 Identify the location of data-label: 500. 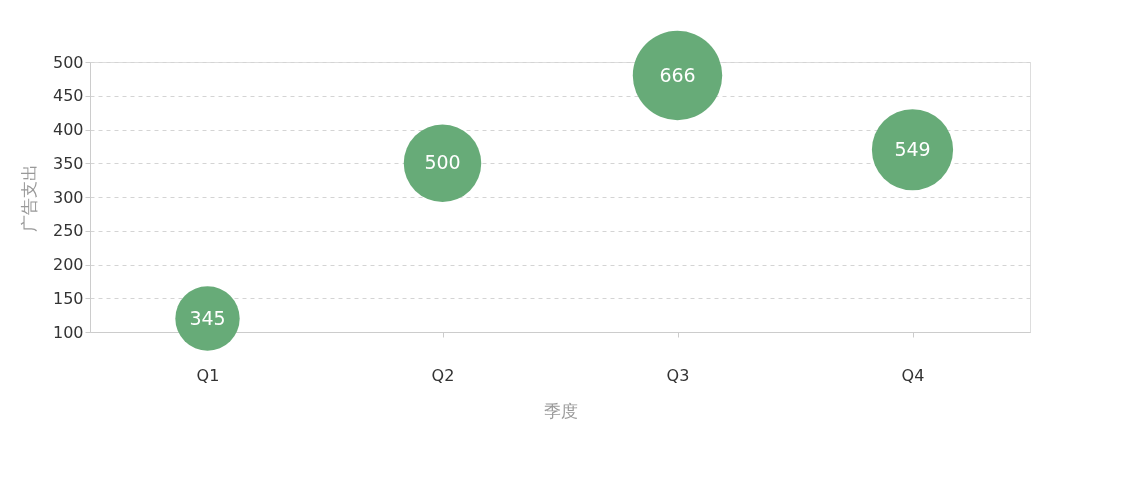
(442, 162).